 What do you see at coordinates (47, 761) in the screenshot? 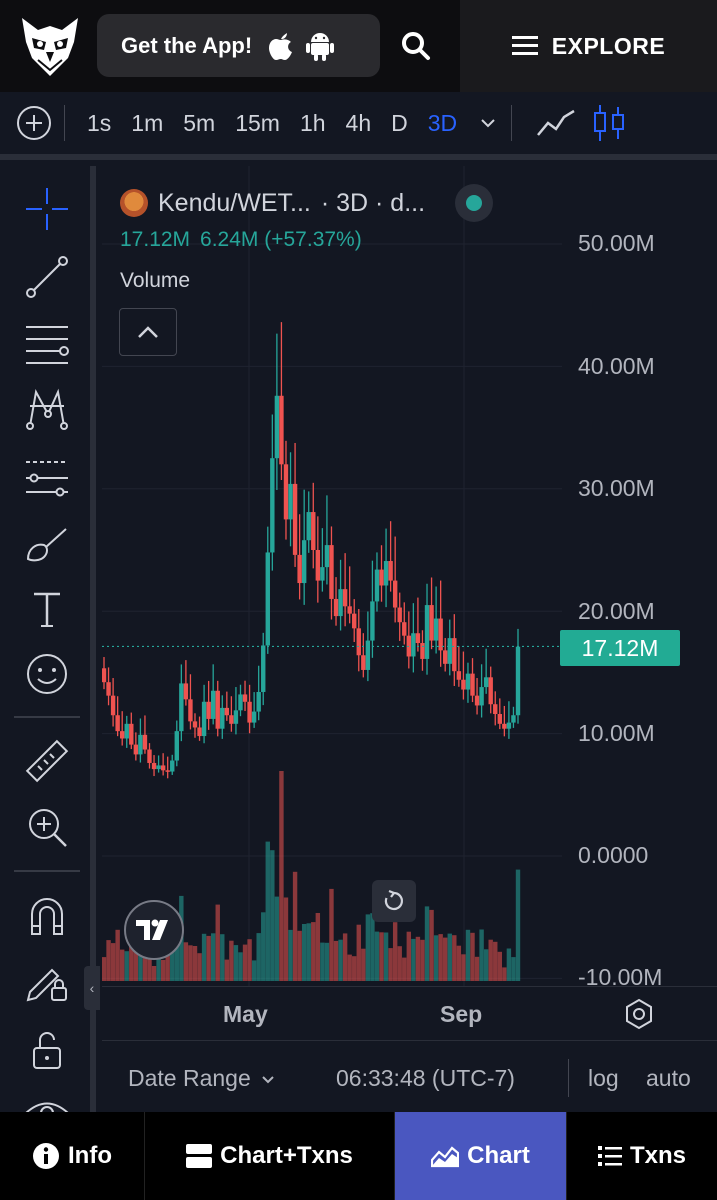
I see `ruler-icon` at bounding box center [47, 761].